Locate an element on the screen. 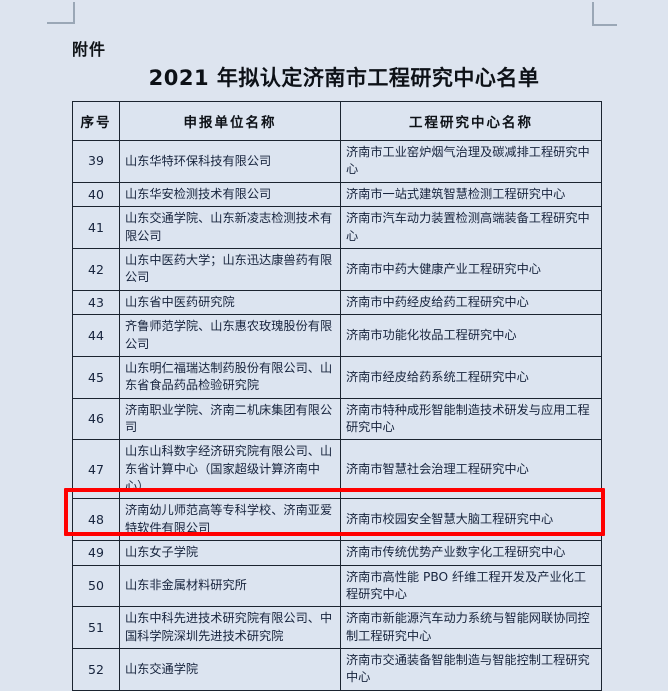 This screenshot has width=668, height=691. cell-applicant-unit: 山东中医药大学；山东迅达康兽药有限公司 is located at coordinates (230, 269).